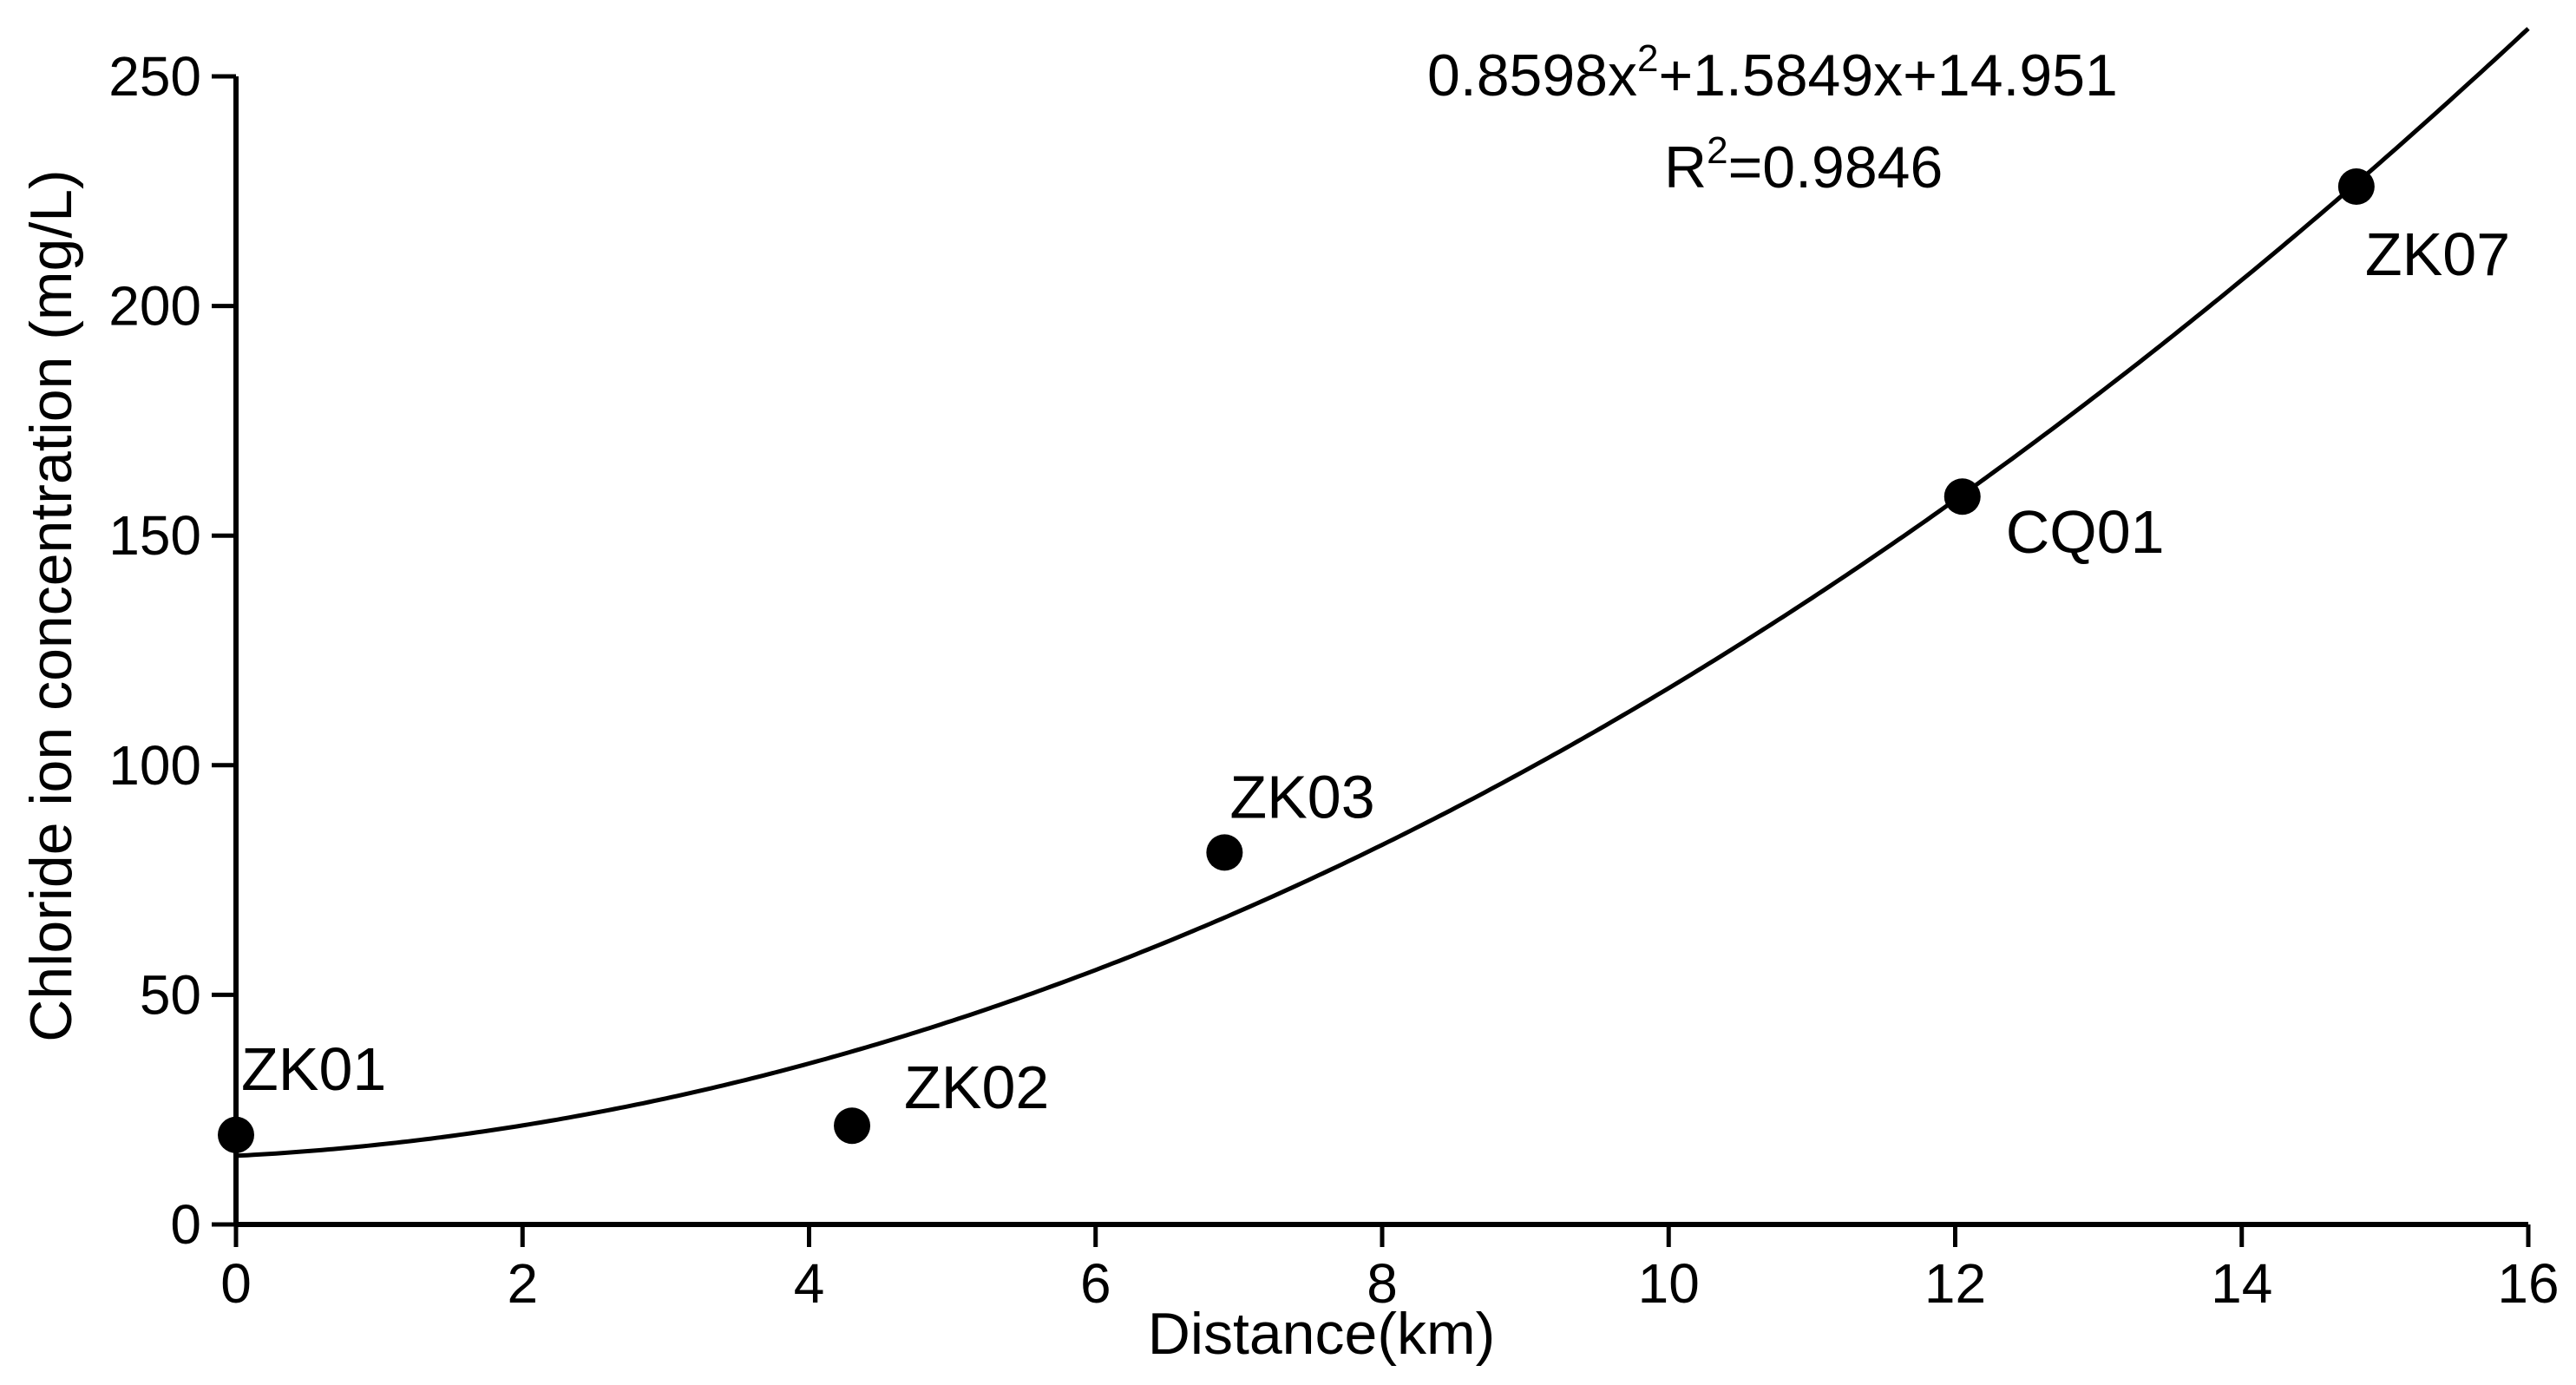 The height and width of the screenshot is (1385, 2576). What do you see at coordinates (2085, 532) in the screenshot?
I see `data-point-label-cq01: CQ01` at bounding box center [2085, 532].